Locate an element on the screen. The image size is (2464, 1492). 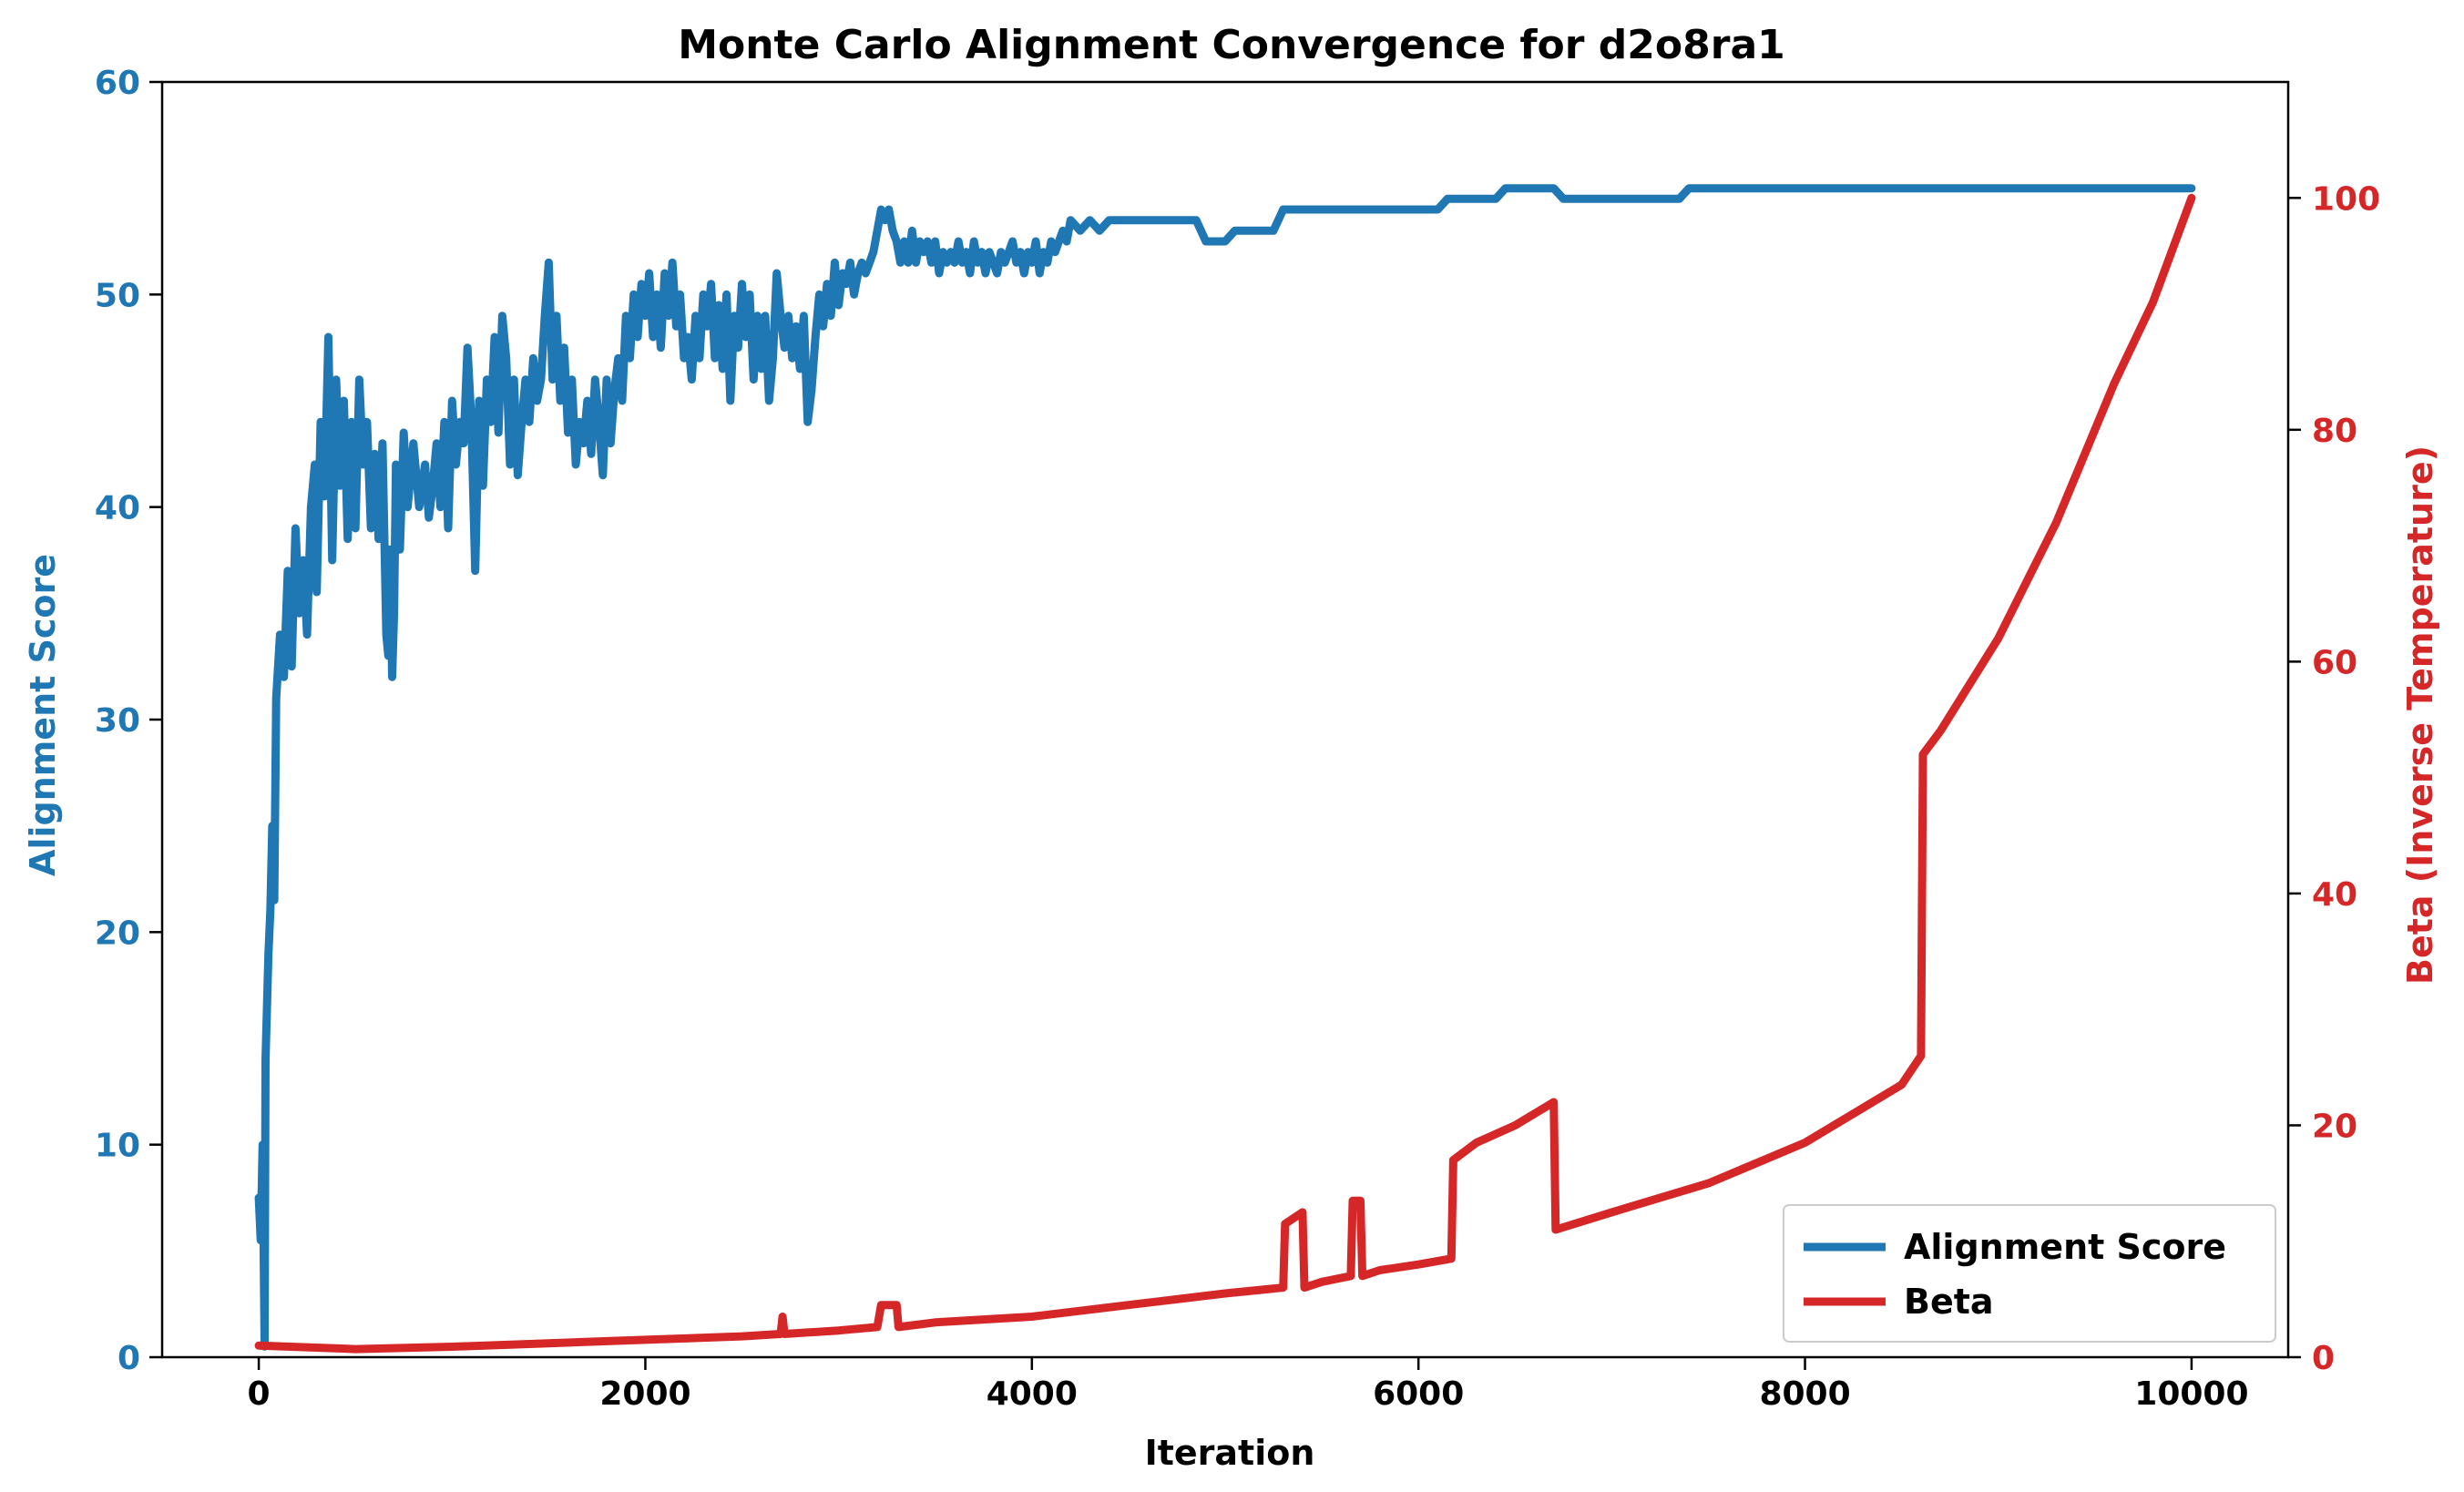
right-y-tick-label: 80 is located at coordinates (2334, 431).